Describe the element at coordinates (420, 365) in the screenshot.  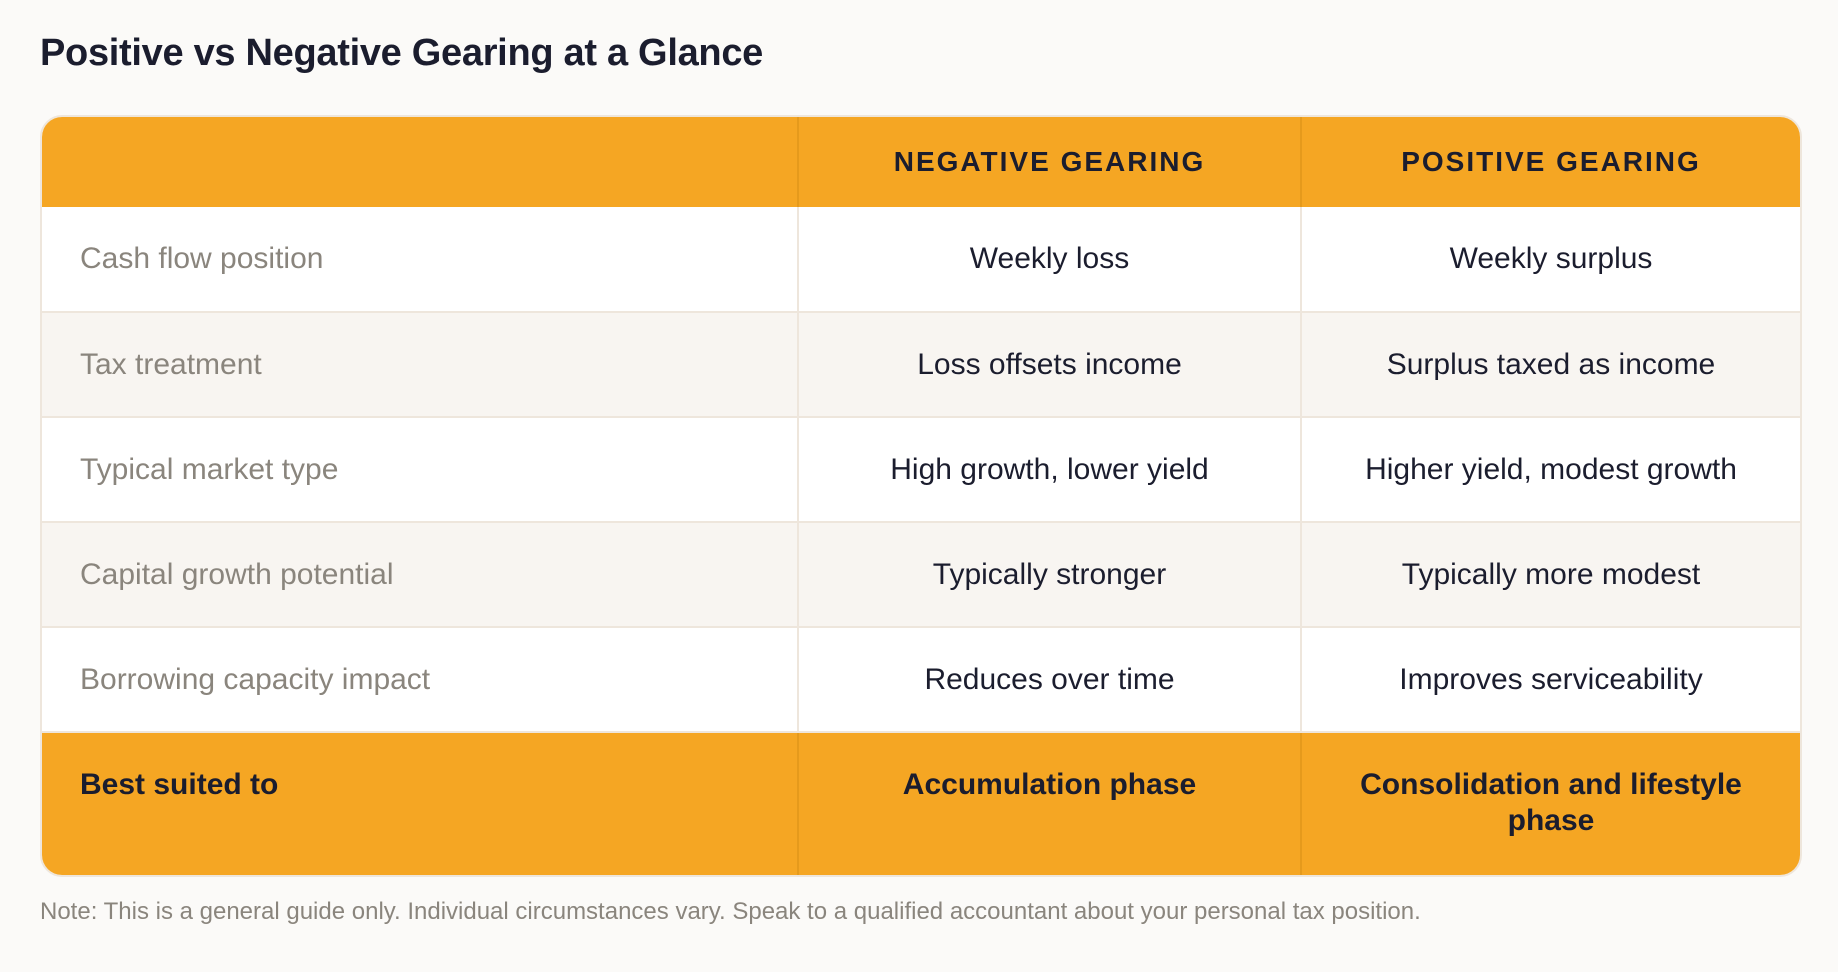
I see `row-label: Tax treatment` at that location.